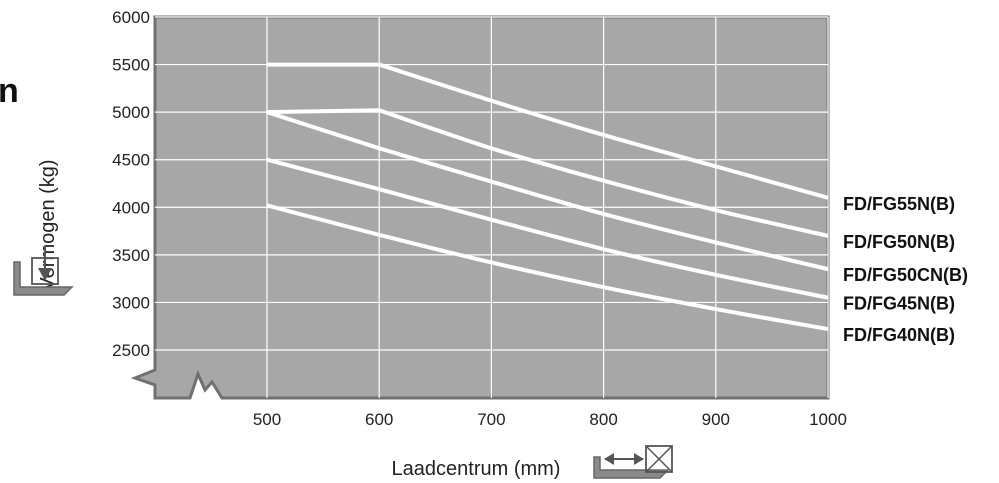 This screenshot has width=999, height=483. What do you see at coordinates (131, 184) in the screenshot?
I see `y-axis-ticks: 2500 3000 3500 4000 4500 5000 5500 6000` at bounding box center [131, 184].